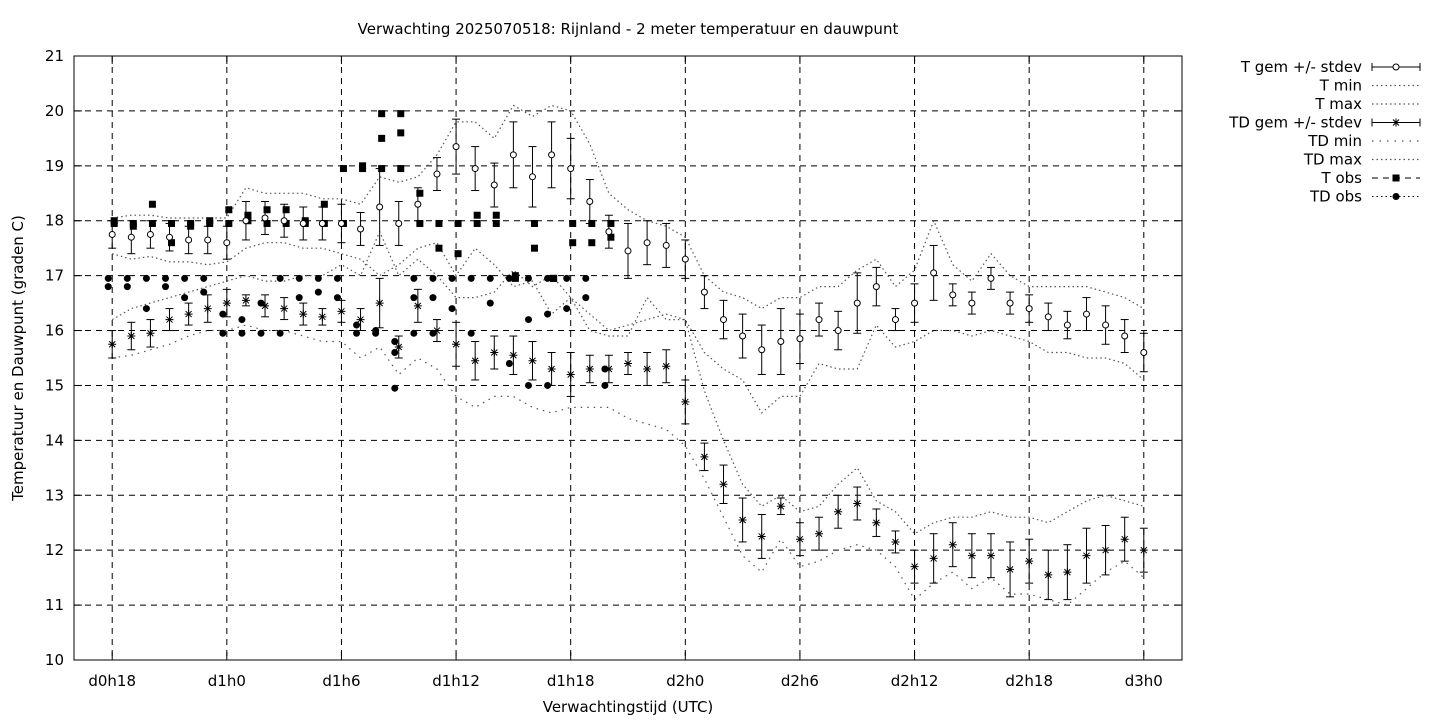  I want to click on y-tick-label: 10, so click(54, 660).